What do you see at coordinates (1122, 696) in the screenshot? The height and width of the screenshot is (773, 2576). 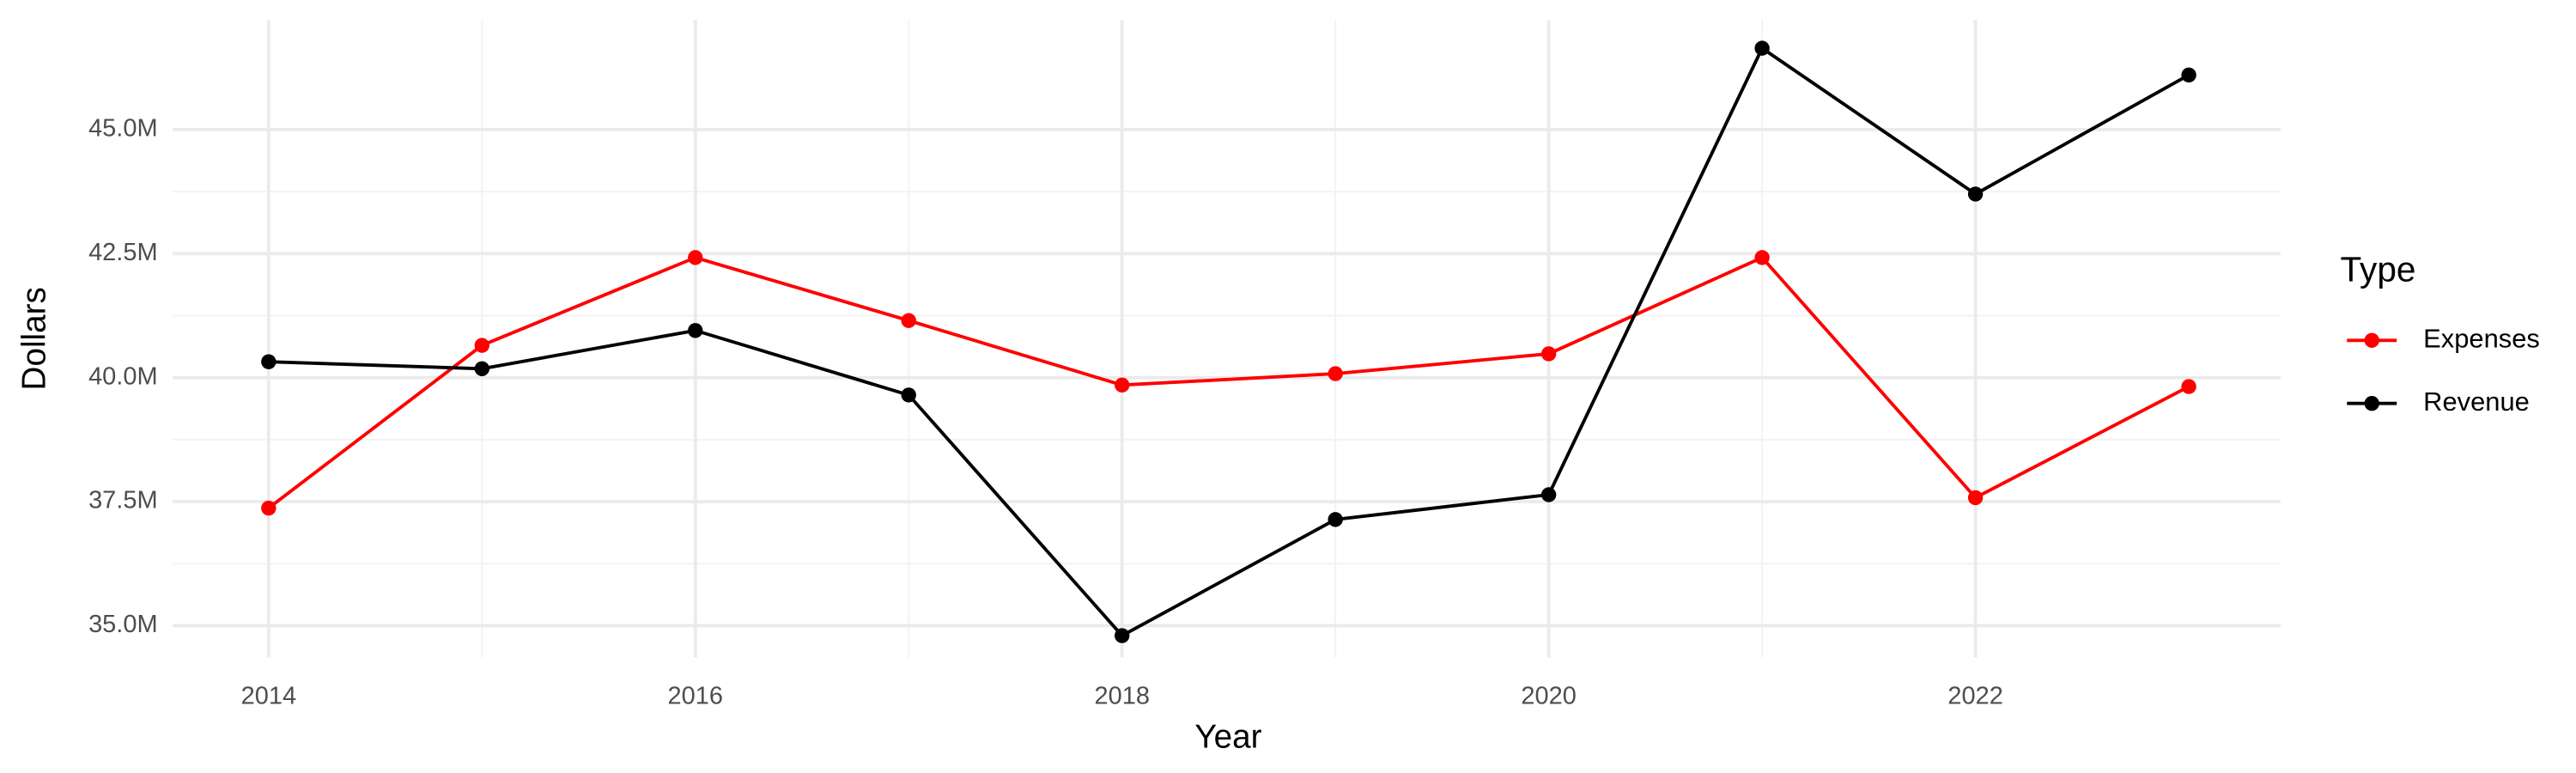 I see `x-tick-label: 2018` at bounding box center [1122, 696].